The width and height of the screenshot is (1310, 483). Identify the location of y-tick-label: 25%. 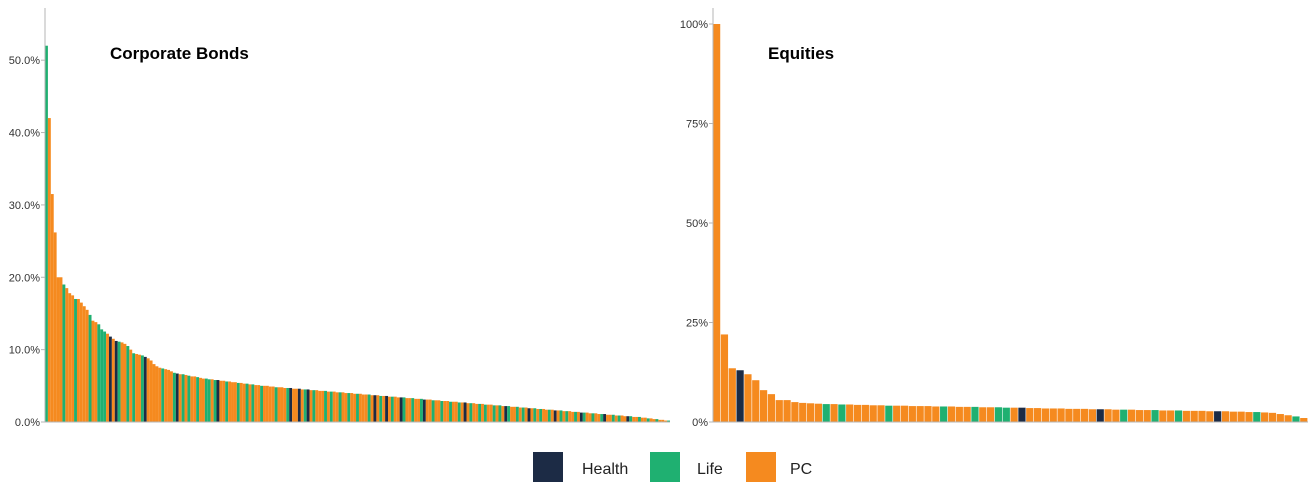
(697, 324).